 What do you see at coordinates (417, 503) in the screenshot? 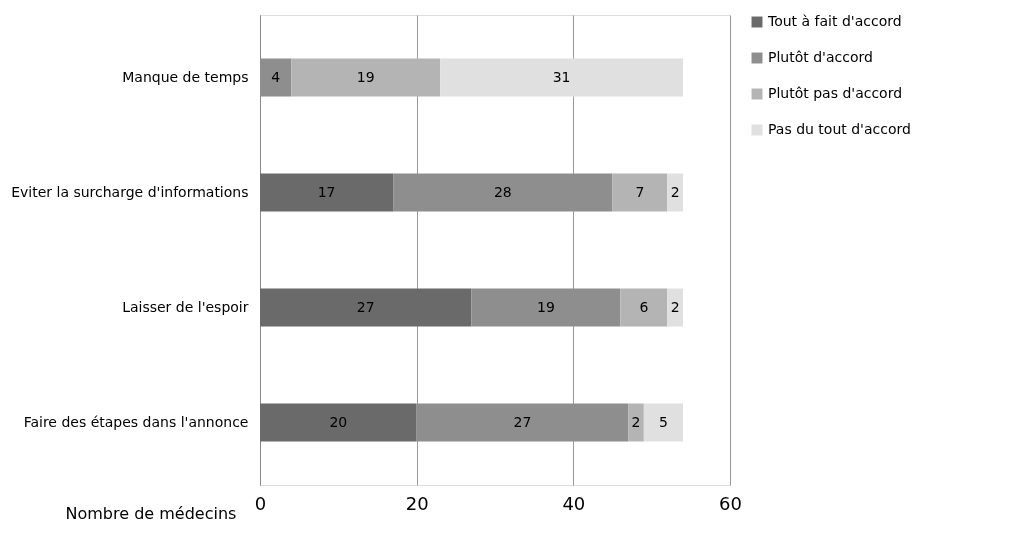
I see `x-tick-label: 20` at bounding box center [417, 503].